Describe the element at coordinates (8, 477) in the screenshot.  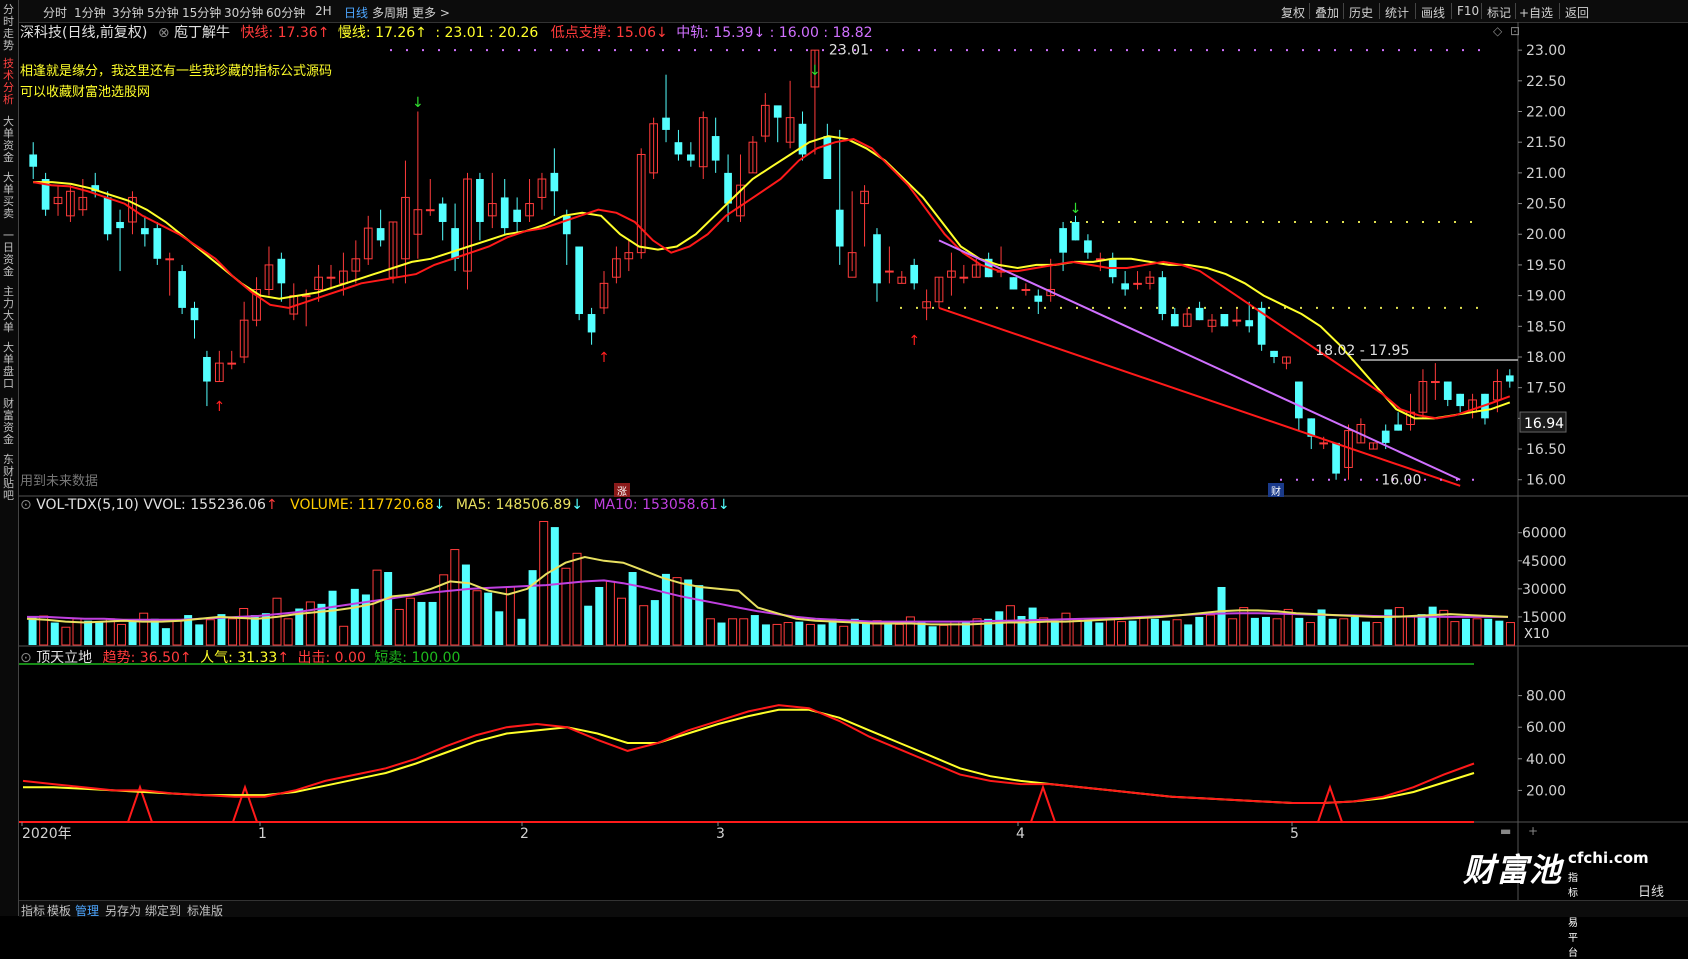
I see `sidebar-item-dongcai-tieba: 东财贴吧` at that location.